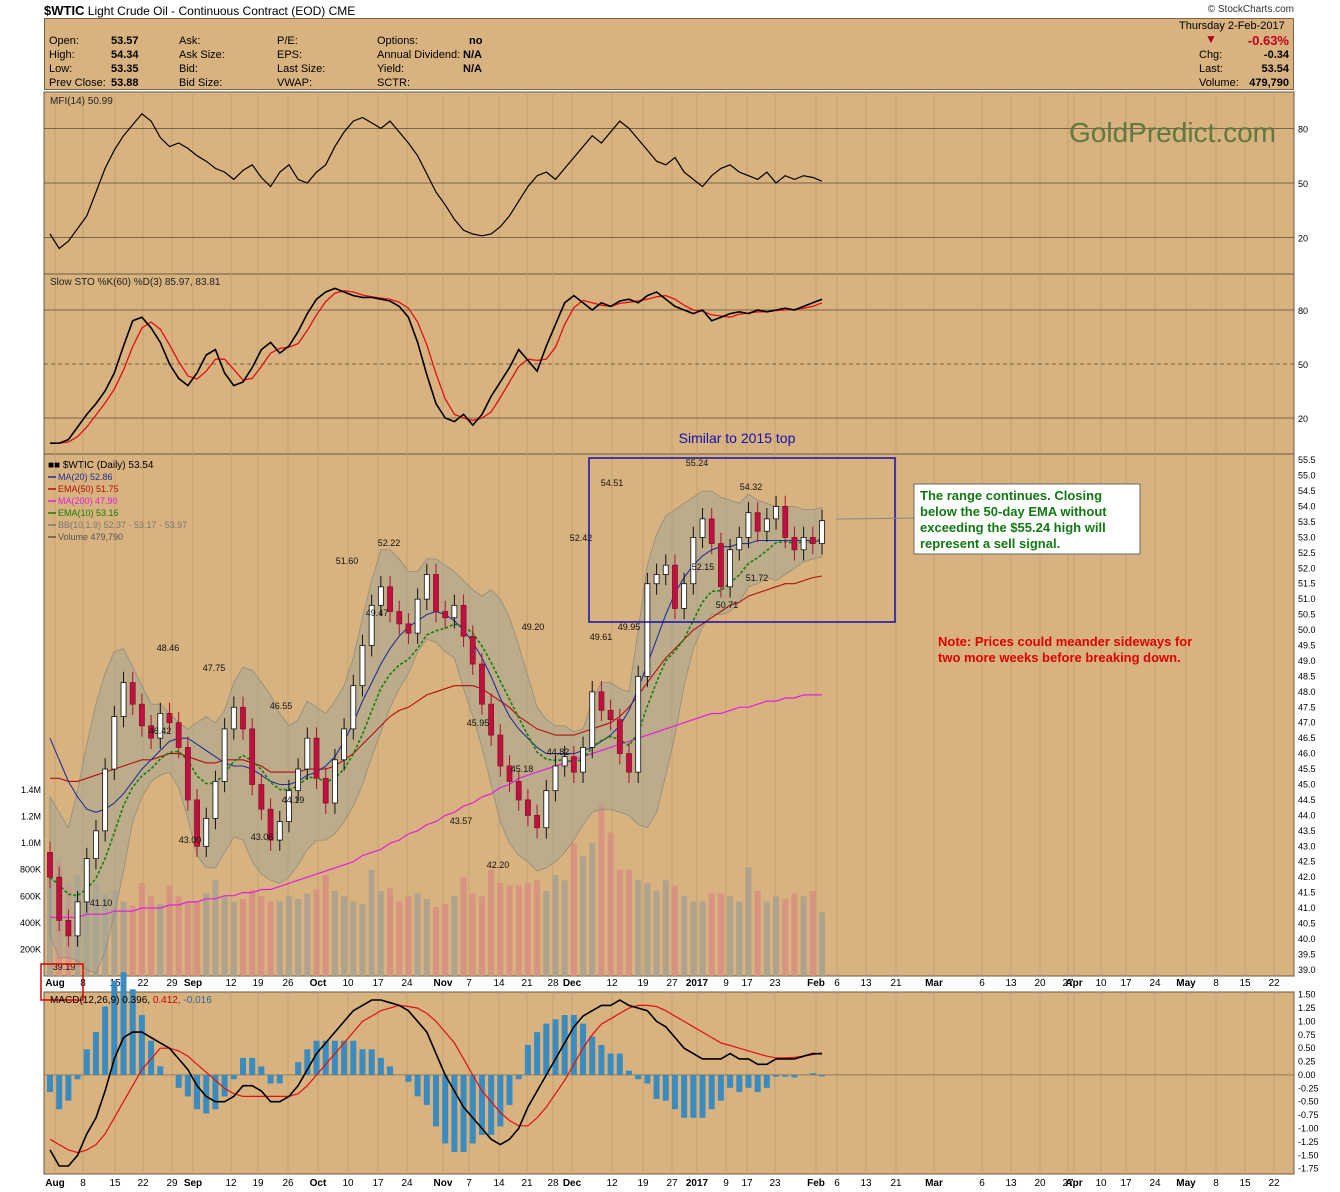 Image resolution: width=1340 pixels, height=1192 pixels. I want to click on source-credit: © StockCharts.com, so click(1250, 9).